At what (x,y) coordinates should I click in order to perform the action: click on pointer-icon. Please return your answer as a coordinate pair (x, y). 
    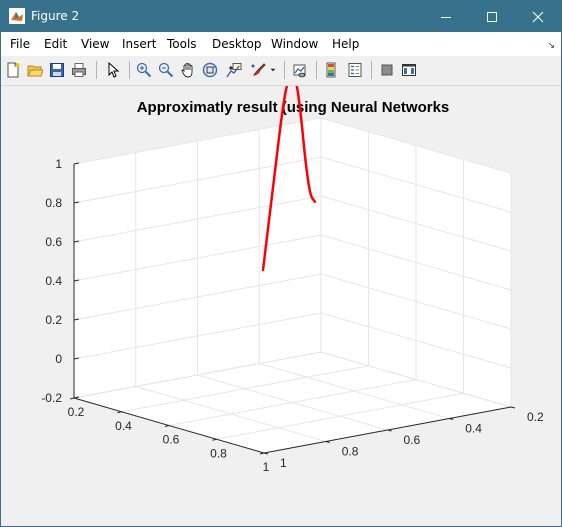
    Looking at the image, I should click on (114, 70).